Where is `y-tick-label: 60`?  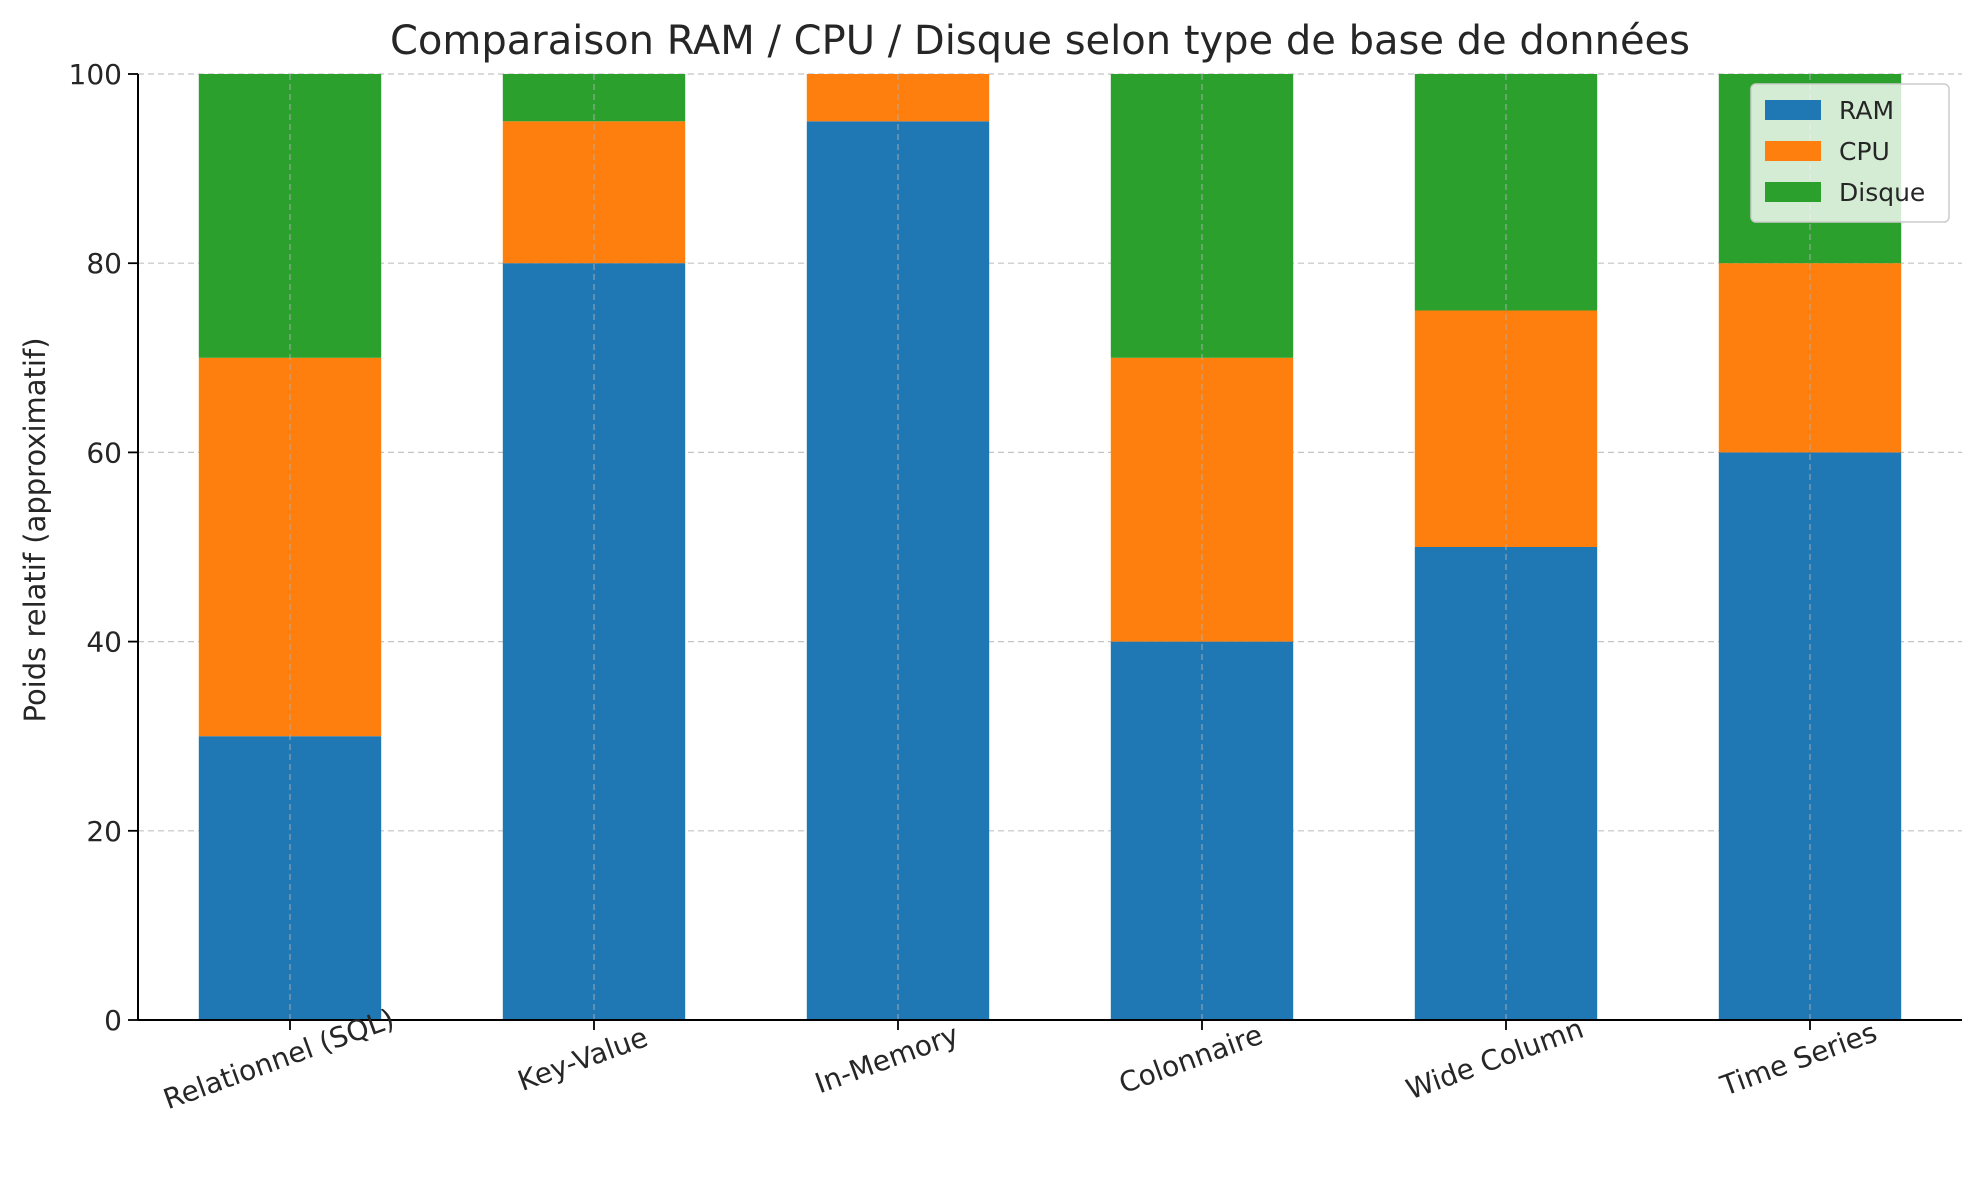
y-tick-label: 60 is located at coordinates (104, 452).